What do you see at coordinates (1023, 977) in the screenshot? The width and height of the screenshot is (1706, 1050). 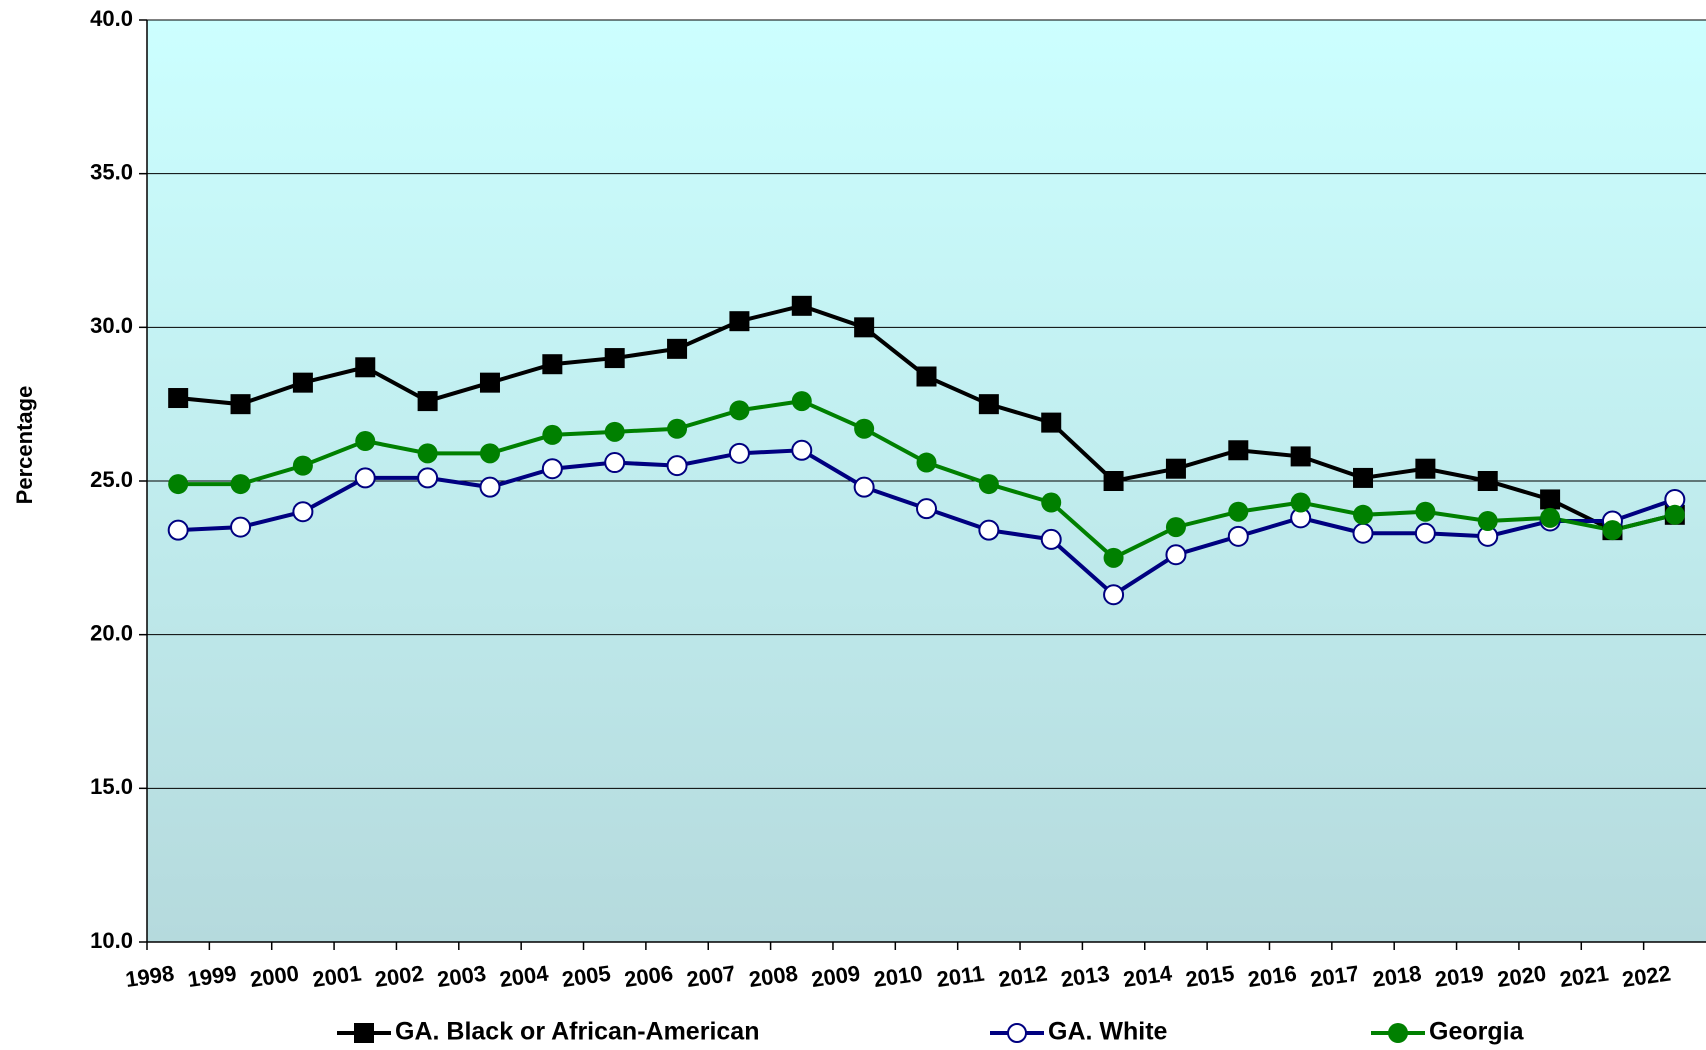 I see `x-tick-label: 2012` at bounding box center [1023, 977].